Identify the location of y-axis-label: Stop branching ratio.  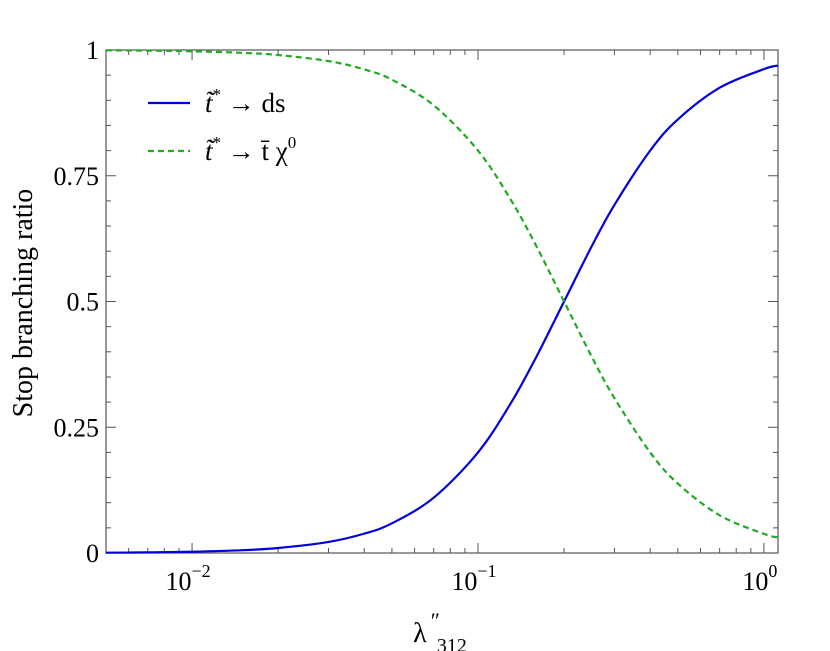
(23, 303).